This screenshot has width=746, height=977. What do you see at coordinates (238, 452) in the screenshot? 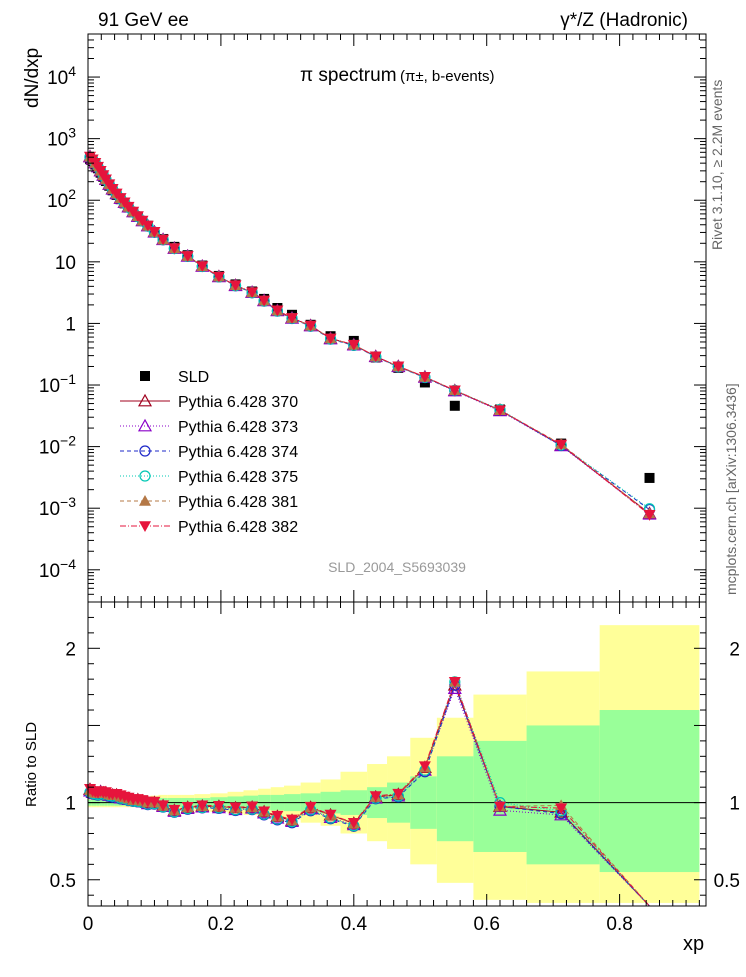
I see `legend-label: Pythia 6.428 374` at bounding box center [238, 452].